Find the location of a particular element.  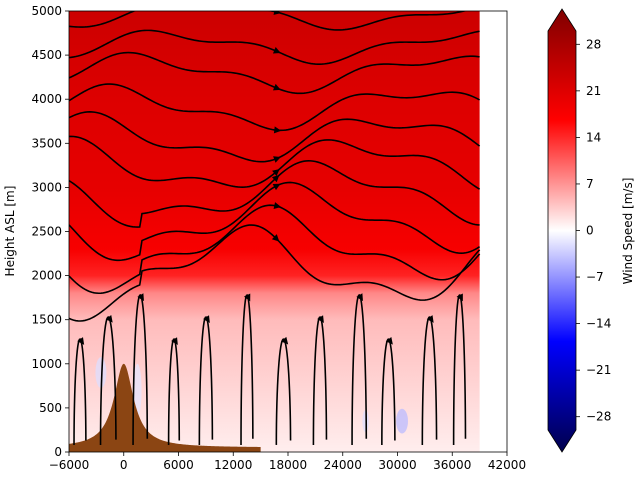

y-tick-label: 4000 is located at coordinates (46, 99).